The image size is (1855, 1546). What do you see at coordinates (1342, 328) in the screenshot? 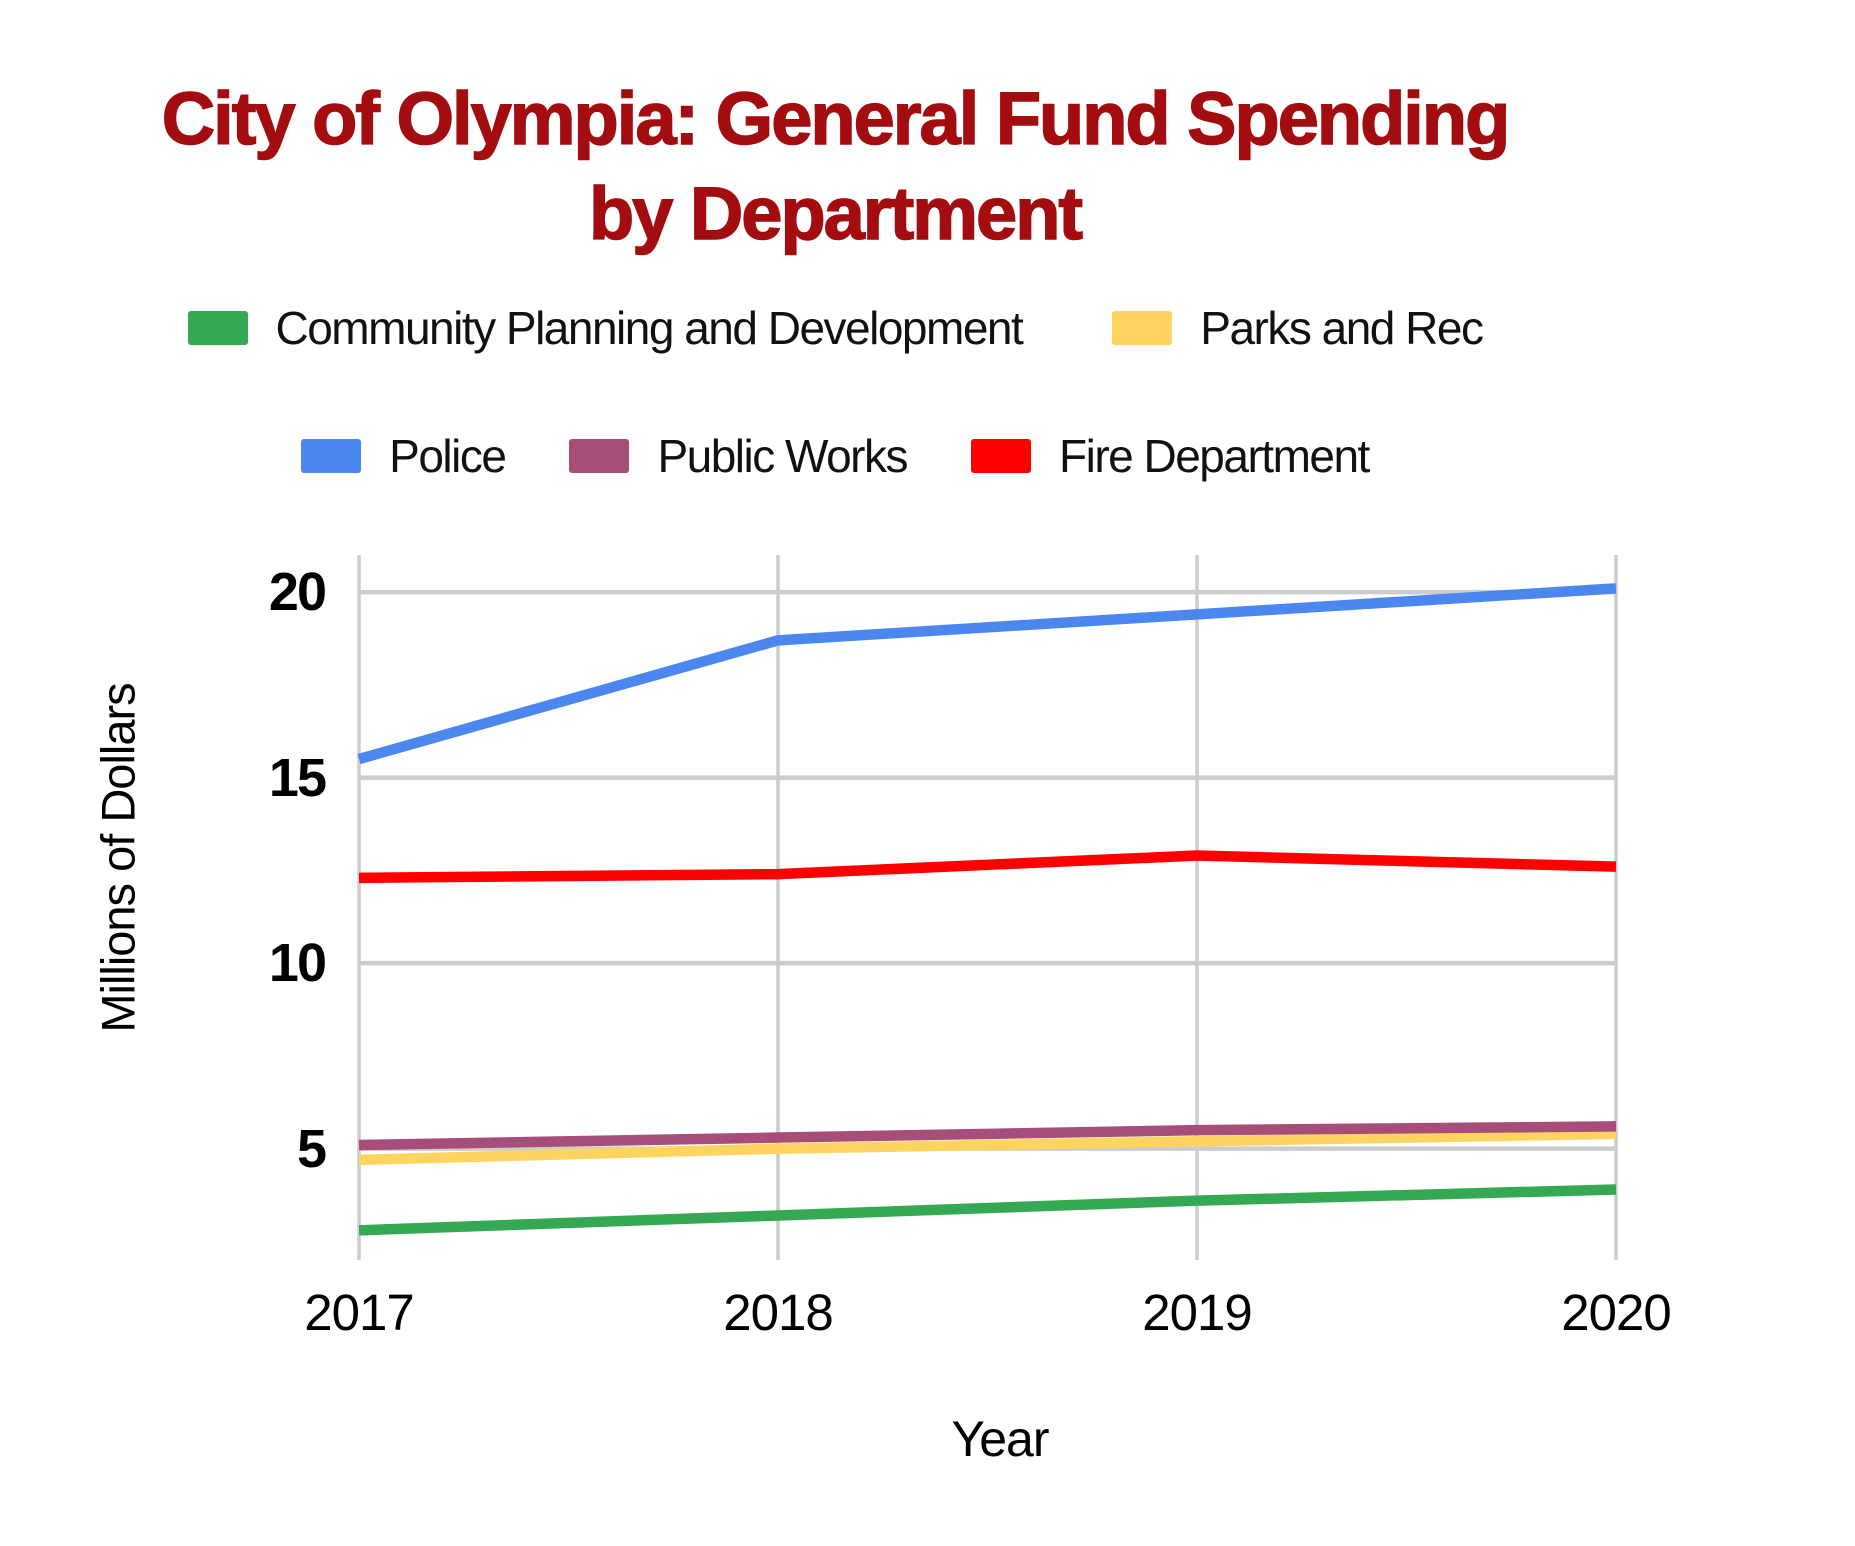
I see `legend-label: Parks and Rec` at bounding box center [1342, 328].